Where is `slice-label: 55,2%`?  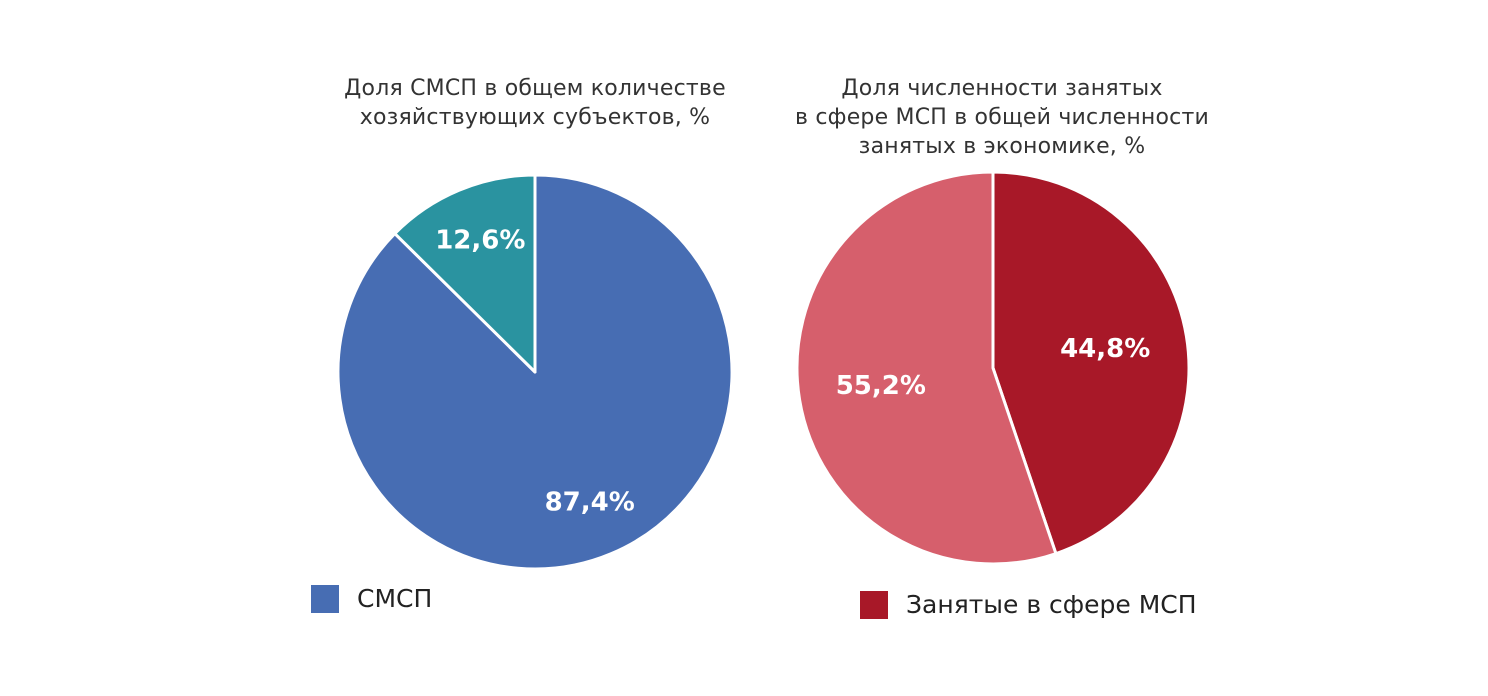 slice-label: 55,2% is located at coordinates (881, 386).